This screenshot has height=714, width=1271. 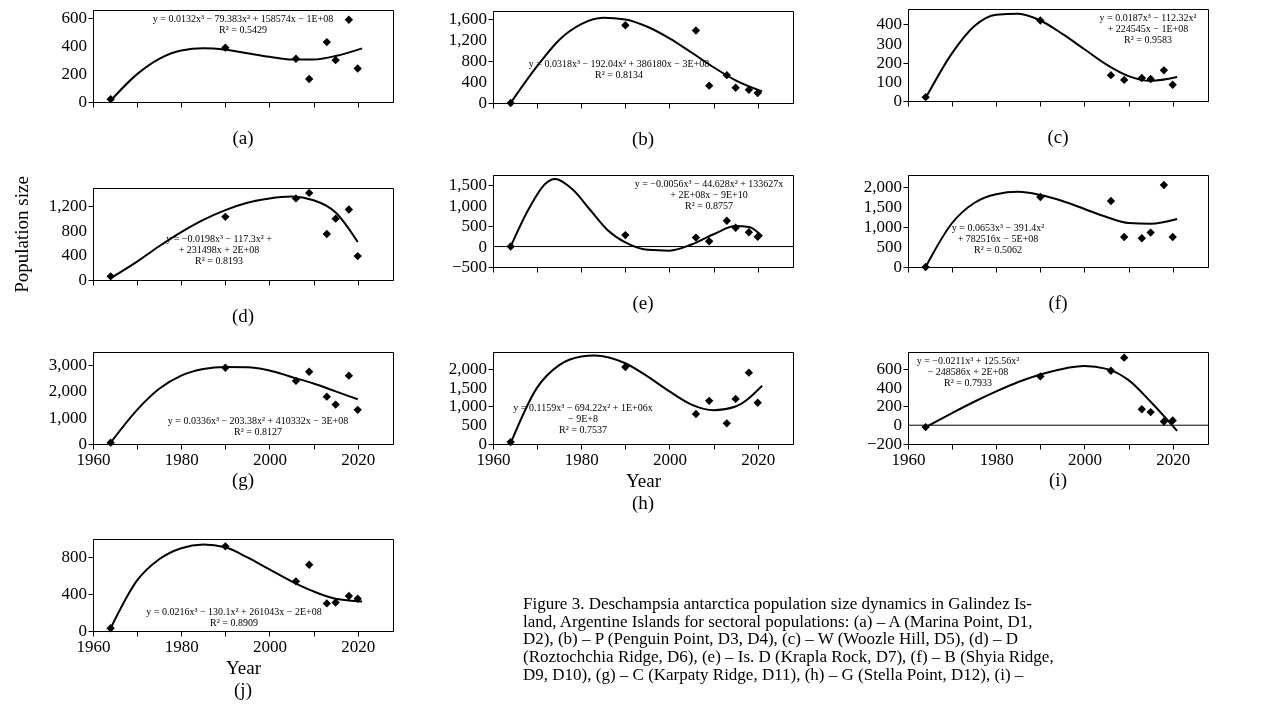 What do you see at coordinates (67, 365) in the screenshot?
I see `y-tick-label: 3,000` at bounding box center [67, 365].